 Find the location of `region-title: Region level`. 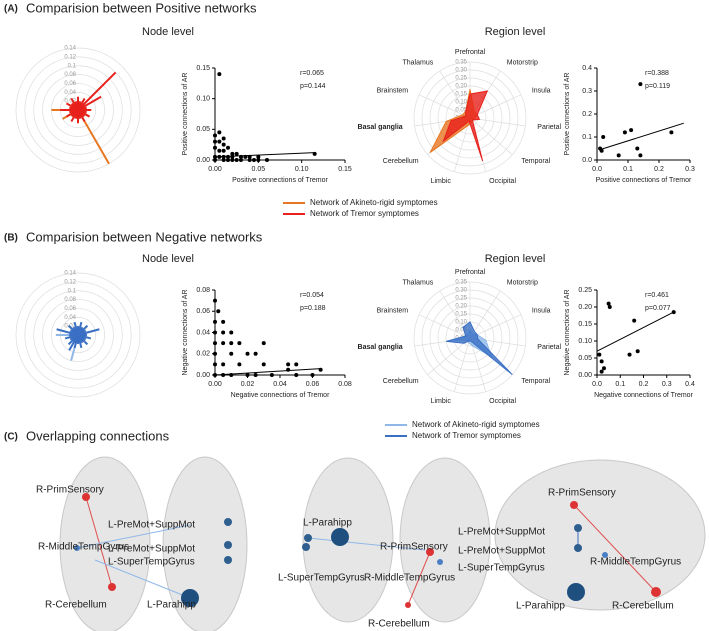

region-title: Region level is located at coordinates (515, 32).